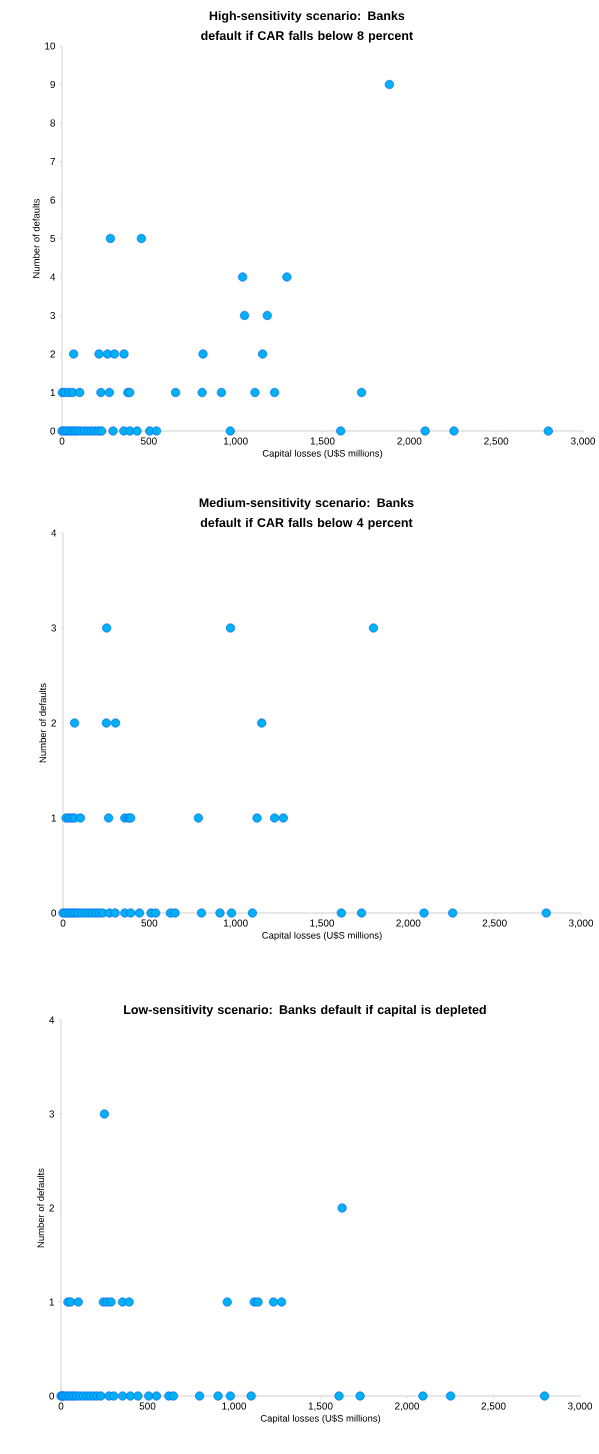 The height and width of the screenshot is (1454, 599). What do you see at coordinates (53, 84) in the screenshot?
I see `y-tick-label: 9` at bounding box center [53, 84].